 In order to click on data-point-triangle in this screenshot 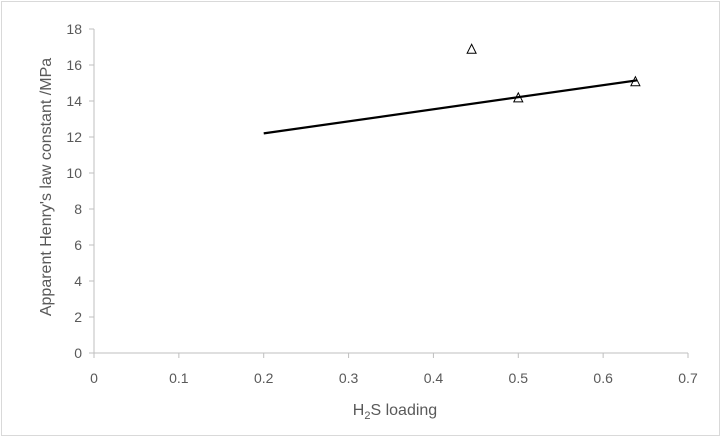, I will do `click(471, 48)`.